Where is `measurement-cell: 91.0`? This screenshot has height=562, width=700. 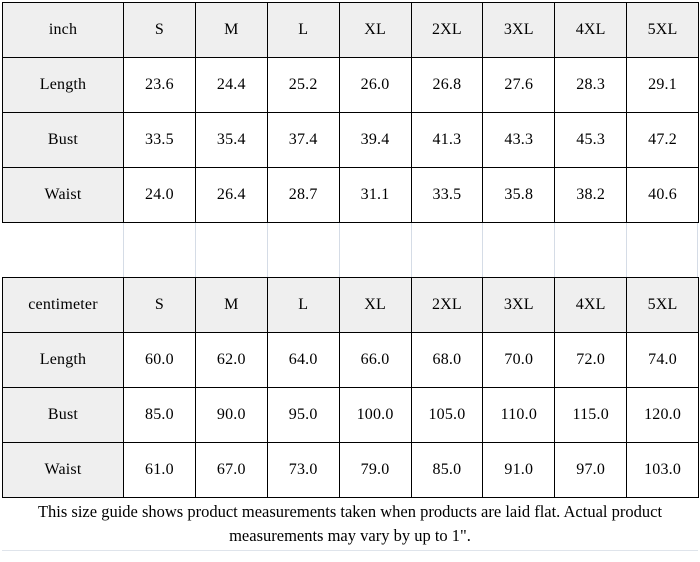
measurement-cell: 91.0 is located at coordinates (519, 470).